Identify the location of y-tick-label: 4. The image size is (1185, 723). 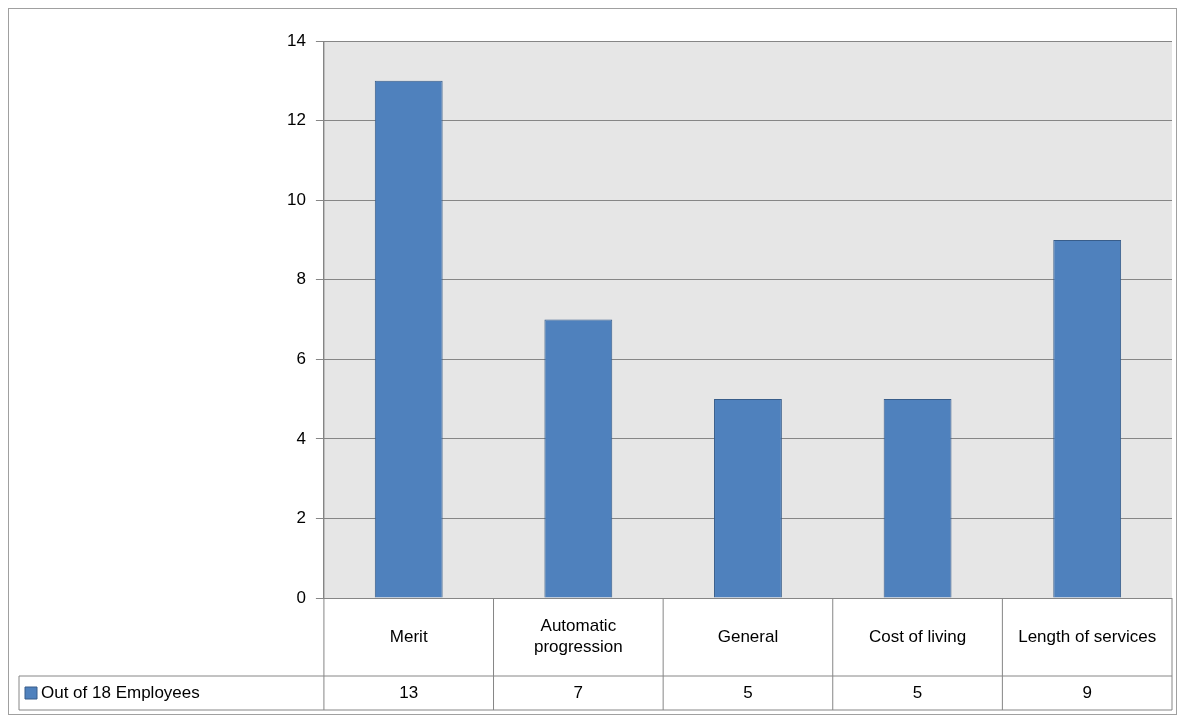
(301, 438).